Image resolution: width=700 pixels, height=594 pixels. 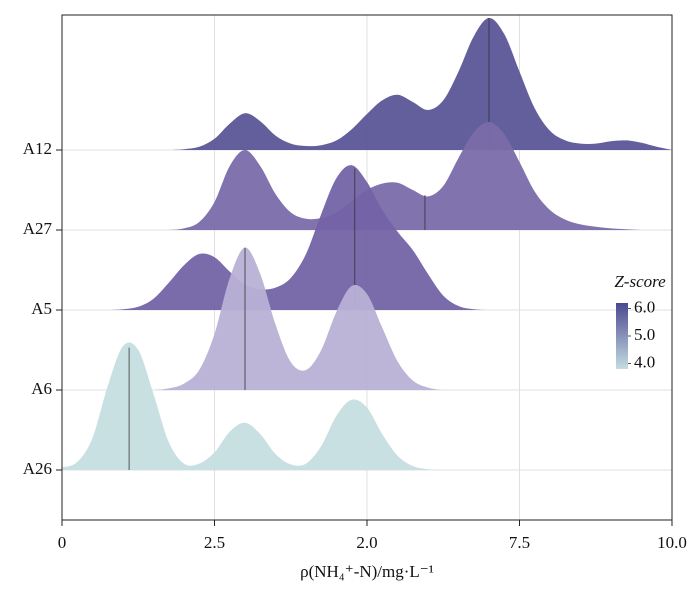 What do you see at coordinates (644, 361) in the screenshot?
I see `colorbar-tick-label: 4.0` at bounding box center [644, 361].